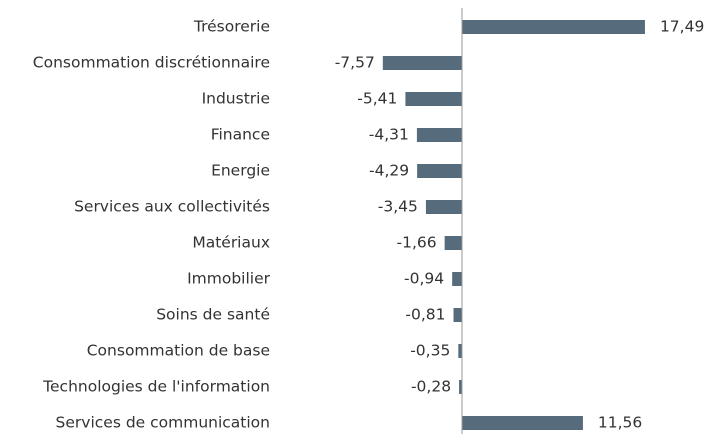  I want to click on category-label: Energie, so click(240, 171).